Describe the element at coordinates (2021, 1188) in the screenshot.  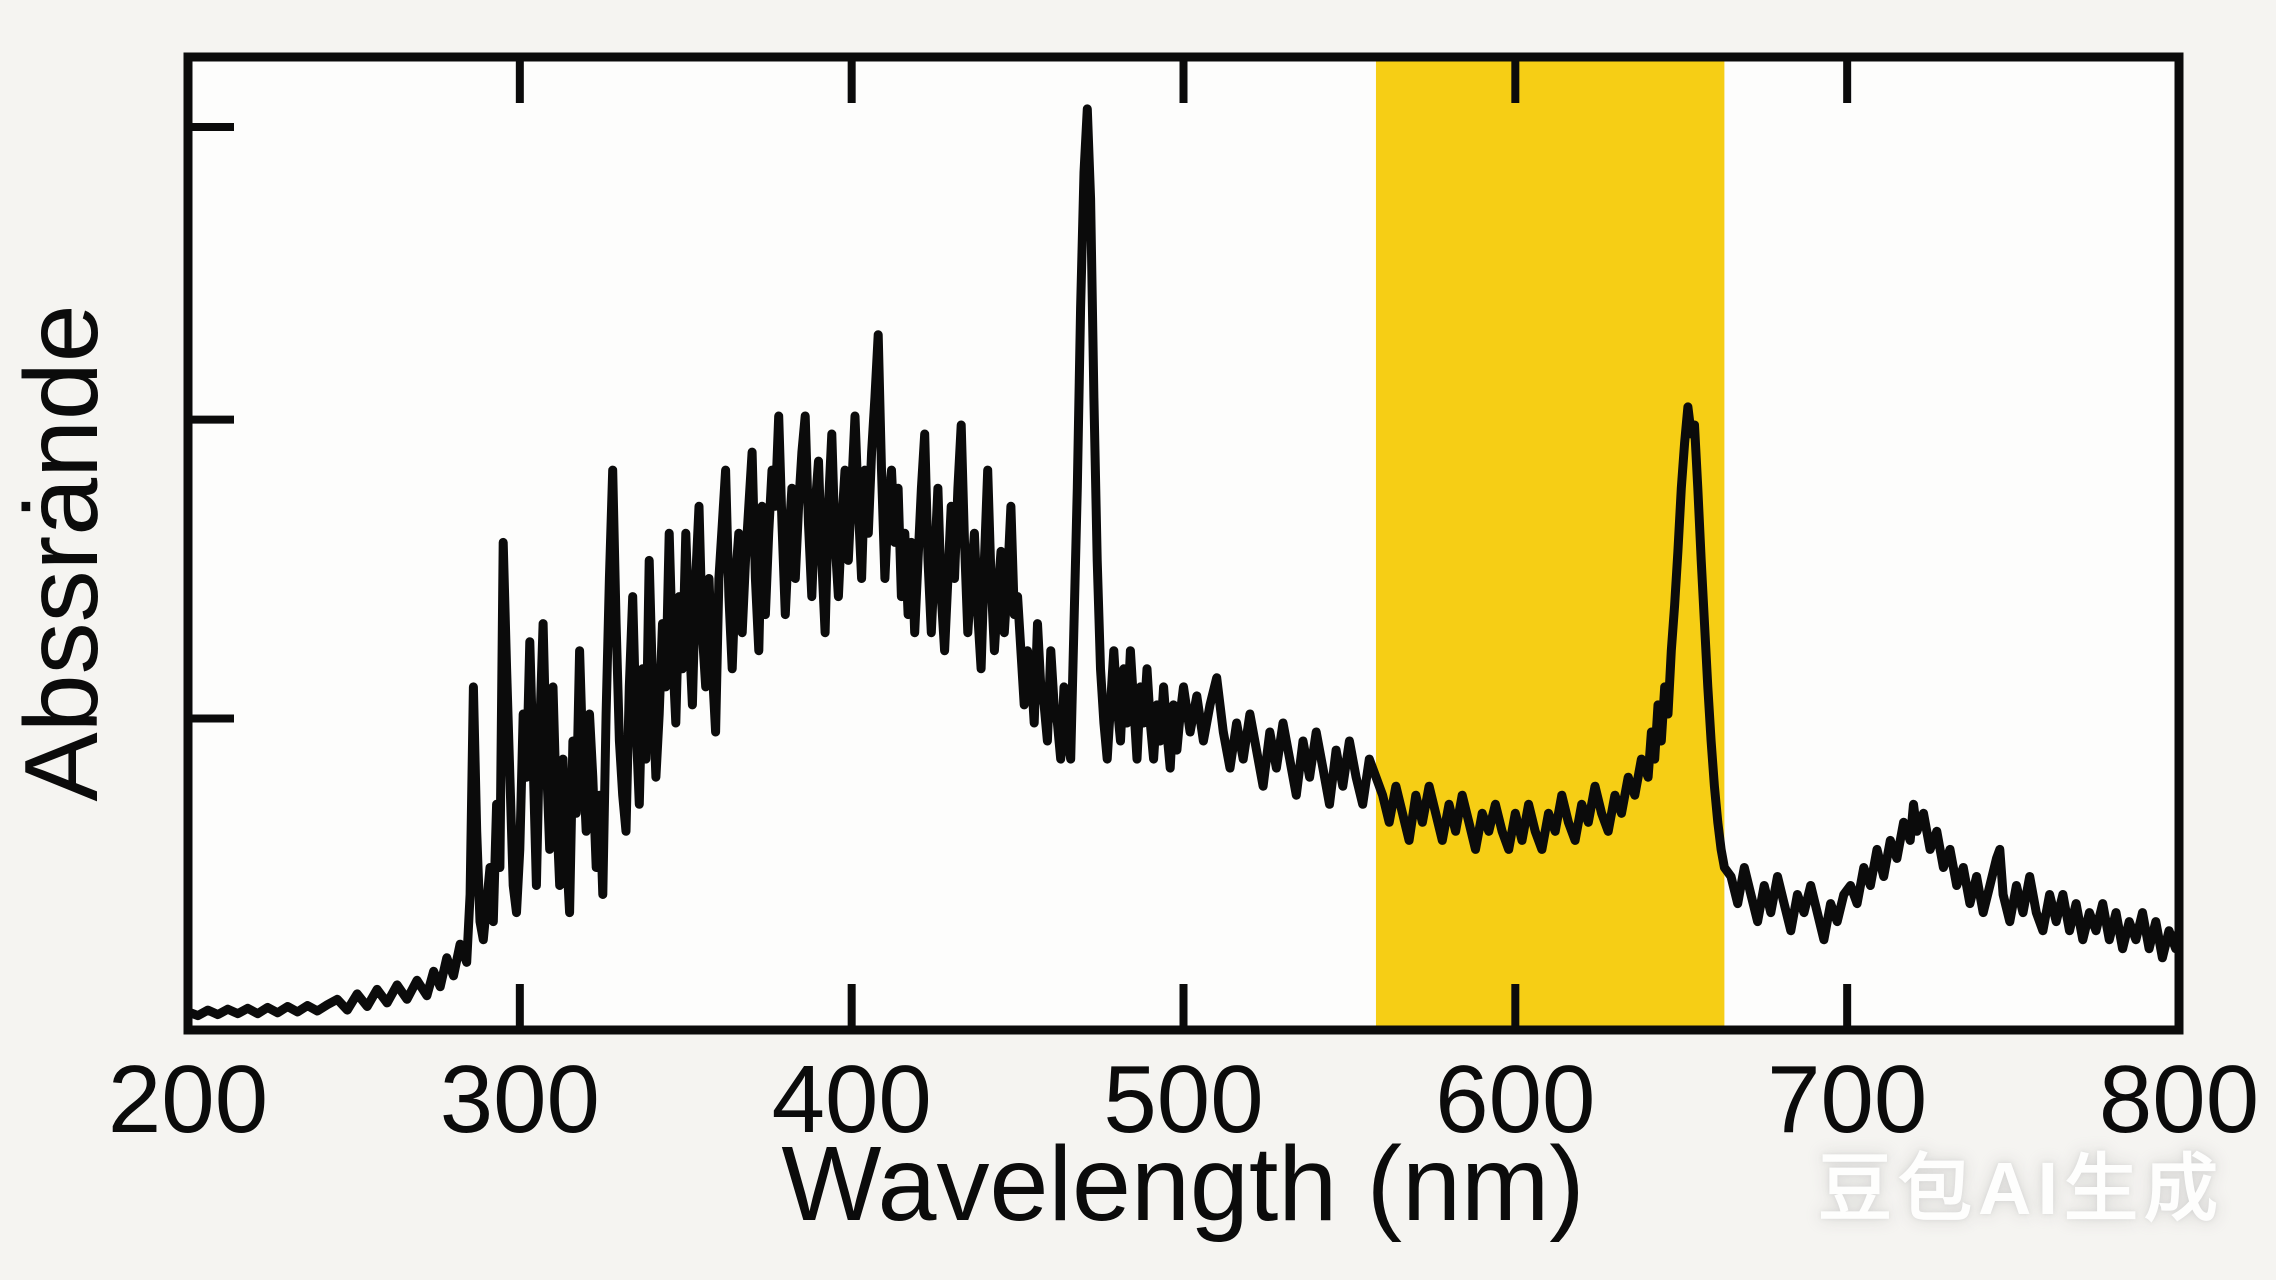
I see `ai-watermark: 豆包AI生成` at that location.